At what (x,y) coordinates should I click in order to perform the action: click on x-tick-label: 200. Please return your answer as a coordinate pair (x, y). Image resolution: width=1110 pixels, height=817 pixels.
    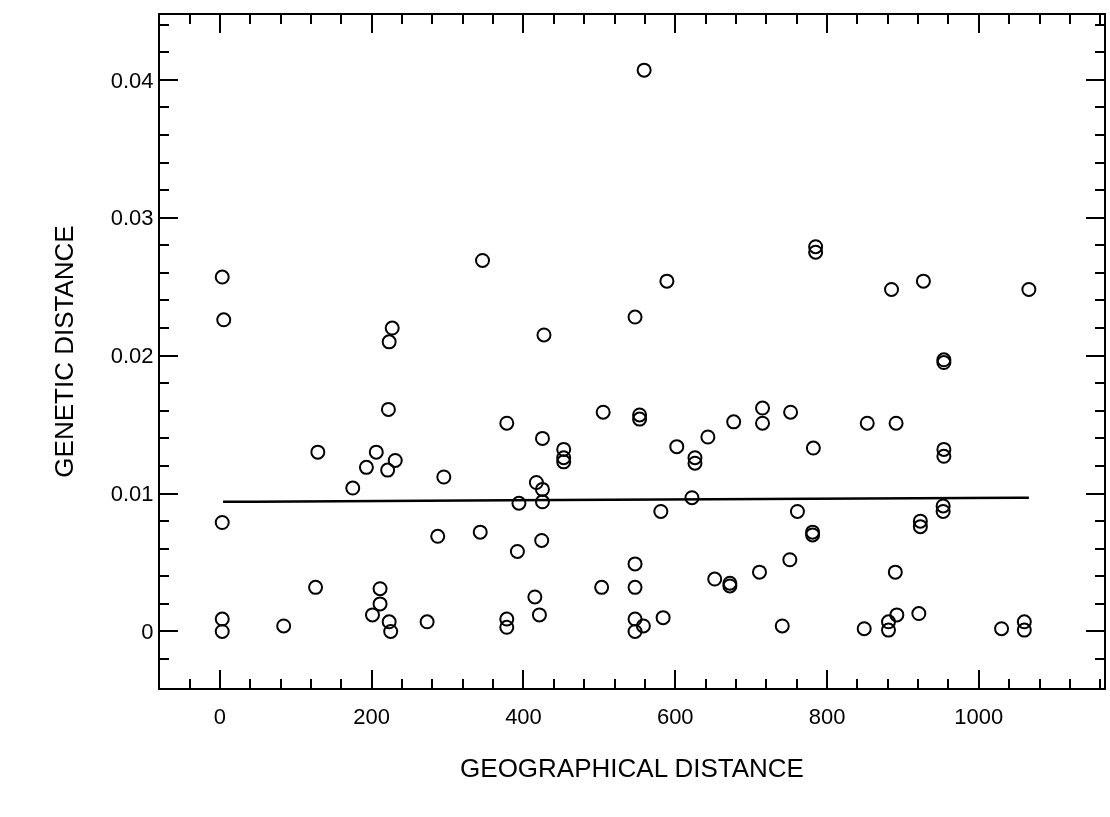
    Looking at the image, I should click on (372, 717).